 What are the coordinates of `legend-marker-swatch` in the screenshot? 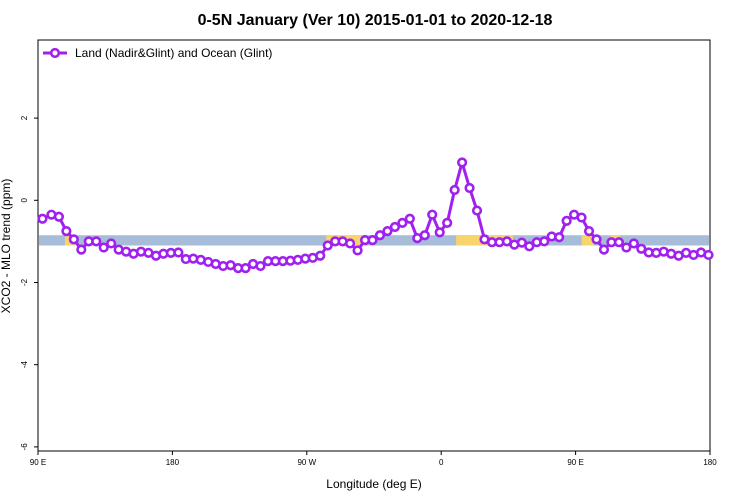 It's located at (55, 53).